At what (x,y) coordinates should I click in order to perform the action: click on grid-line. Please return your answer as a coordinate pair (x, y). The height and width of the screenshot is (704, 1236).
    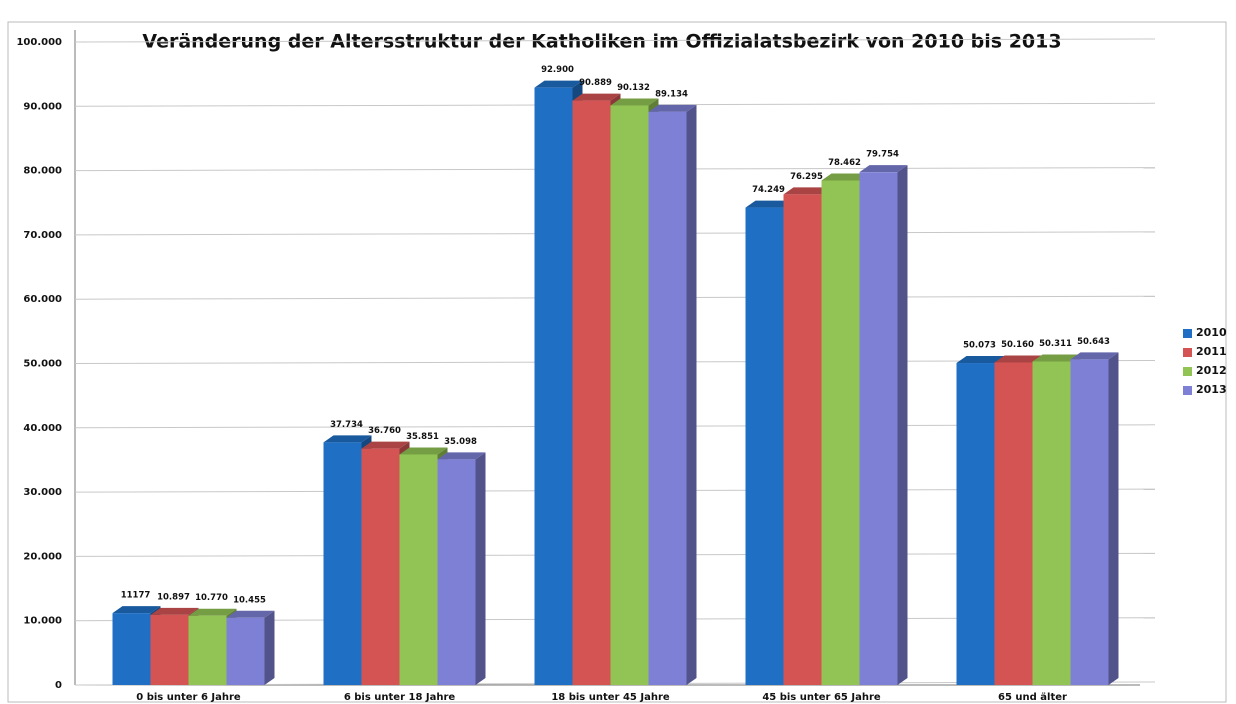
    Looking at the image, I should click on (615, 40).